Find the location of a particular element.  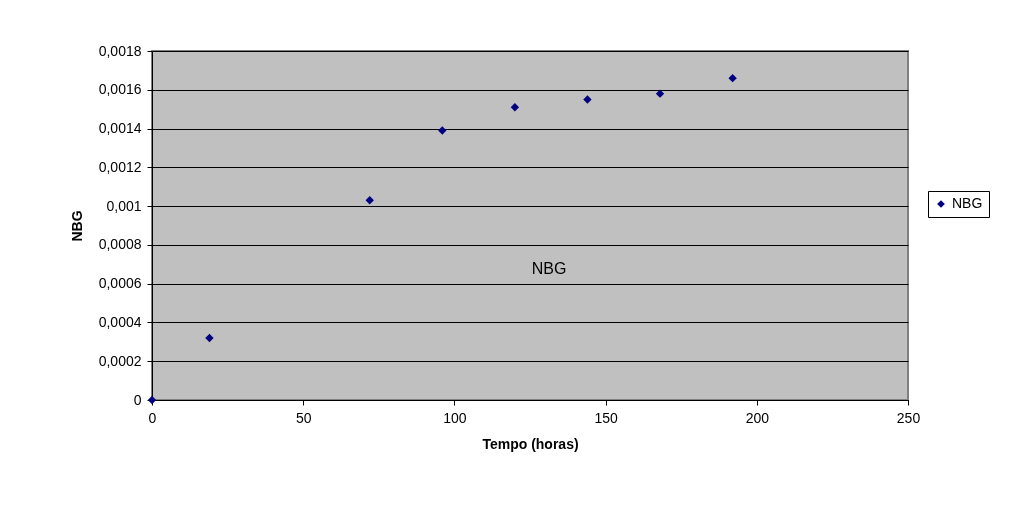

y-tick-label: 0,0002 is located at coordinates (120, 360).